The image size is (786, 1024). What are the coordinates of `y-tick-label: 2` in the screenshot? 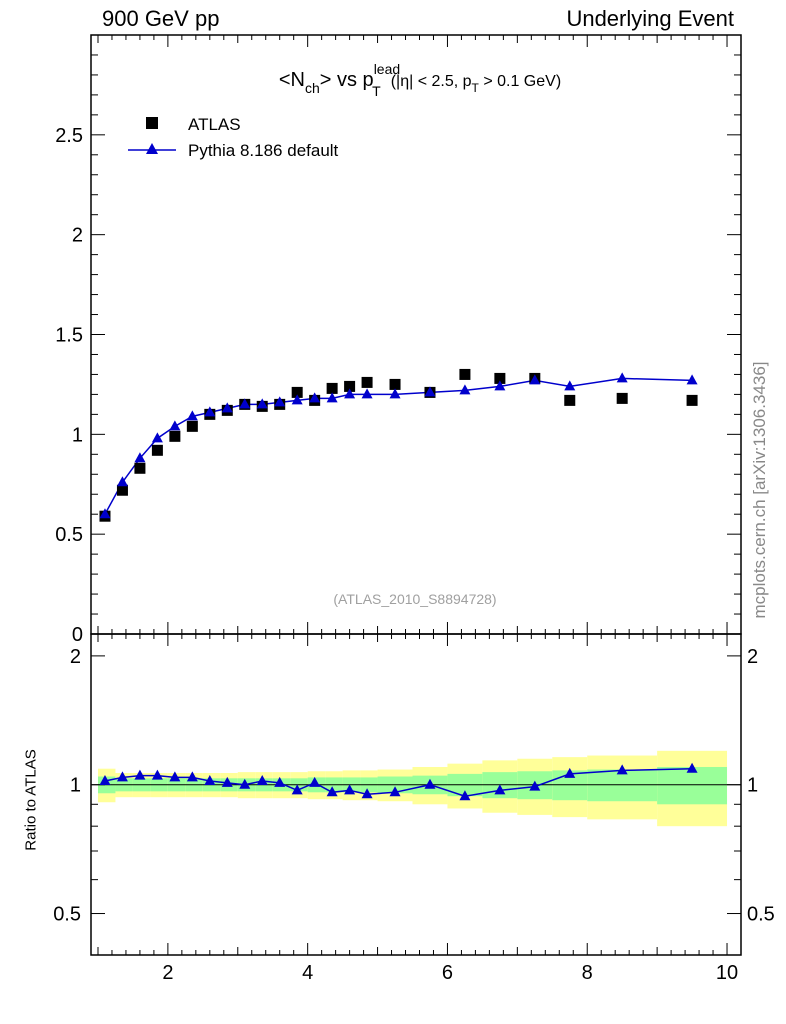 It's located at (77, 236).